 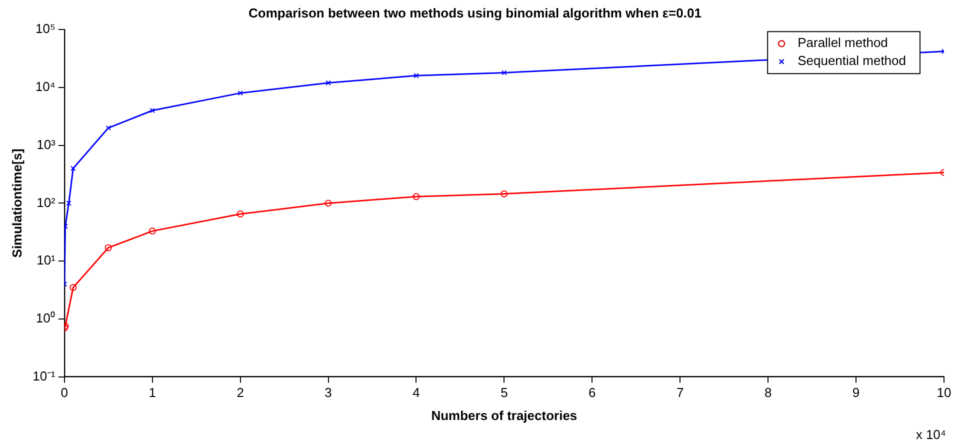 What do you see at coordinates (931, 434) in the screenshot?
I see `text: x 10⁴` at bounding box center [931, 434].